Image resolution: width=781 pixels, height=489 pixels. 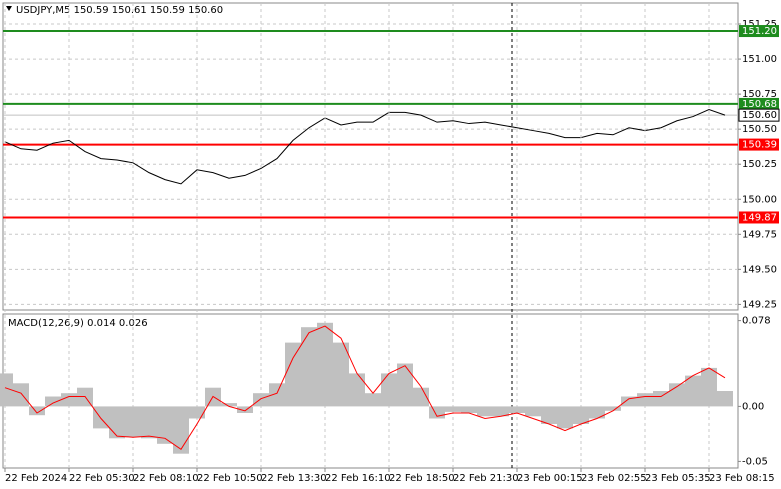 What do you see at coordinates (9, 8) in the screenshot?
I see `menu-arrow` at bounding box center [9, 8].